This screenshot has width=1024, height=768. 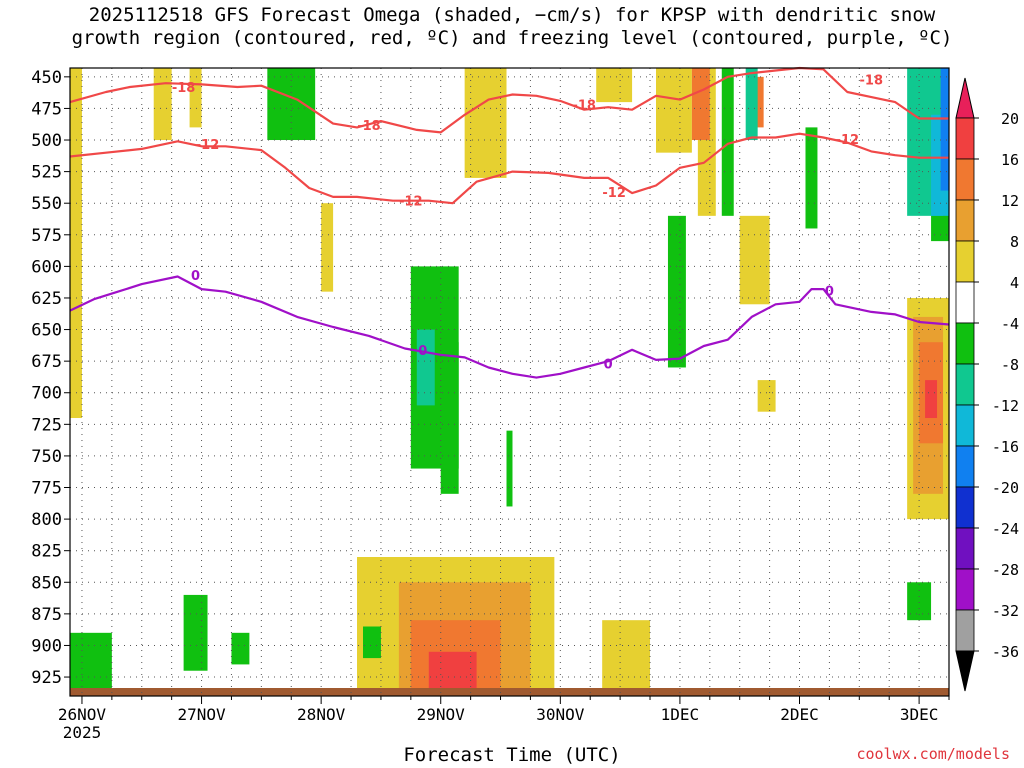 I want to click on y-tick-label: 650, so click(x=46, y=331).